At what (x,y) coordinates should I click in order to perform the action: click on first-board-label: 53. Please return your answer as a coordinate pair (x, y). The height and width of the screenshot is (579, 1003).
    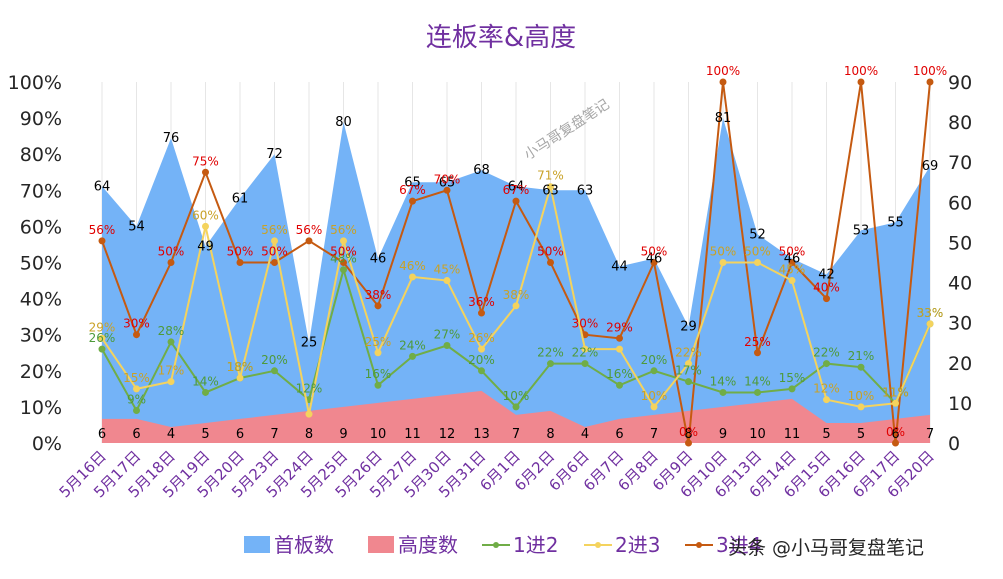
    Looking at the image, I should click on (861, 230).